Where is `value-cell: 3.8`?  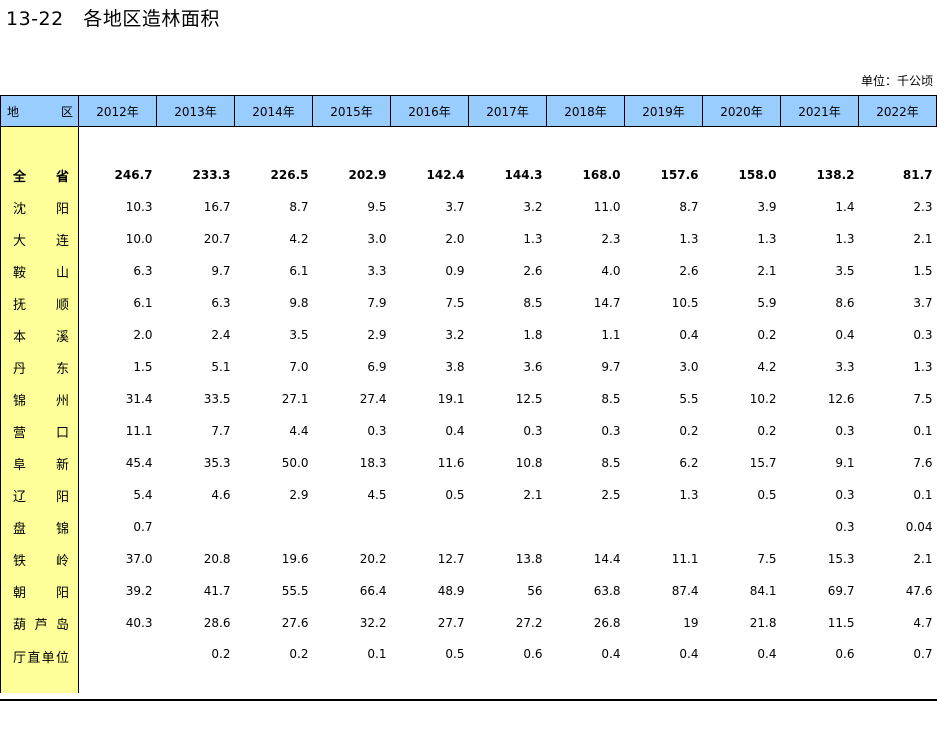 value-cell: 3.8 is located at coordinates (455, 367).